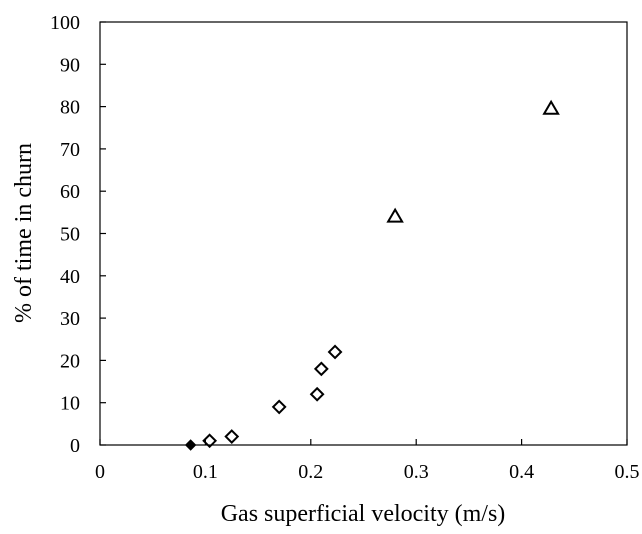 This screenshot has height=534, width=642. What do you see at coordinates (65, 23) in the screenshot?
I see `y-tick-label: 100` at bounding box center [65, 23].